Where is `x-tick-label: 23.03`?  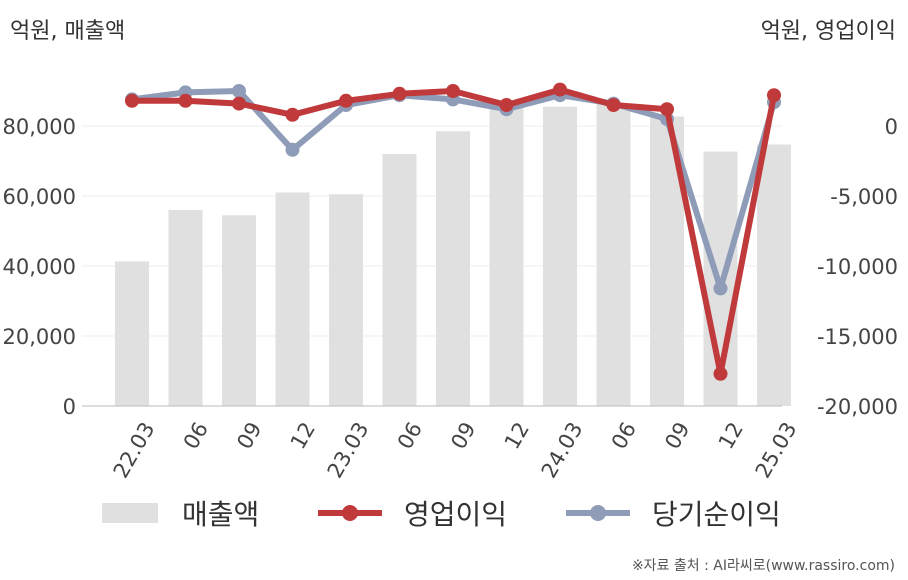
x-tick-label: 23.03 is located at coordinates (348, 450).